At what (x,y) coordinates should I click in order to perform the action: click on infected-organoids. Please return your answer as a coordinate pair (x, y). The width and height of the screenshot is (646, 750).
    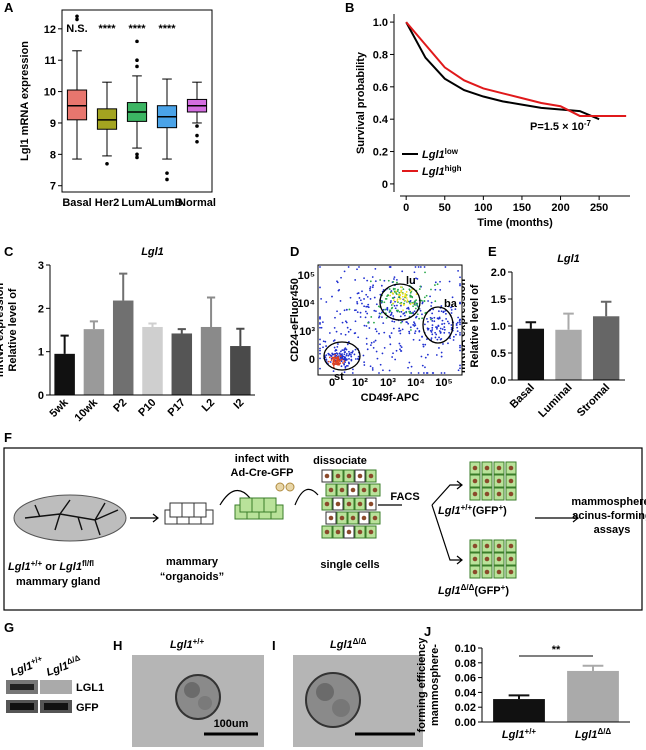
    Looking at the image, I should click on (264, 501).